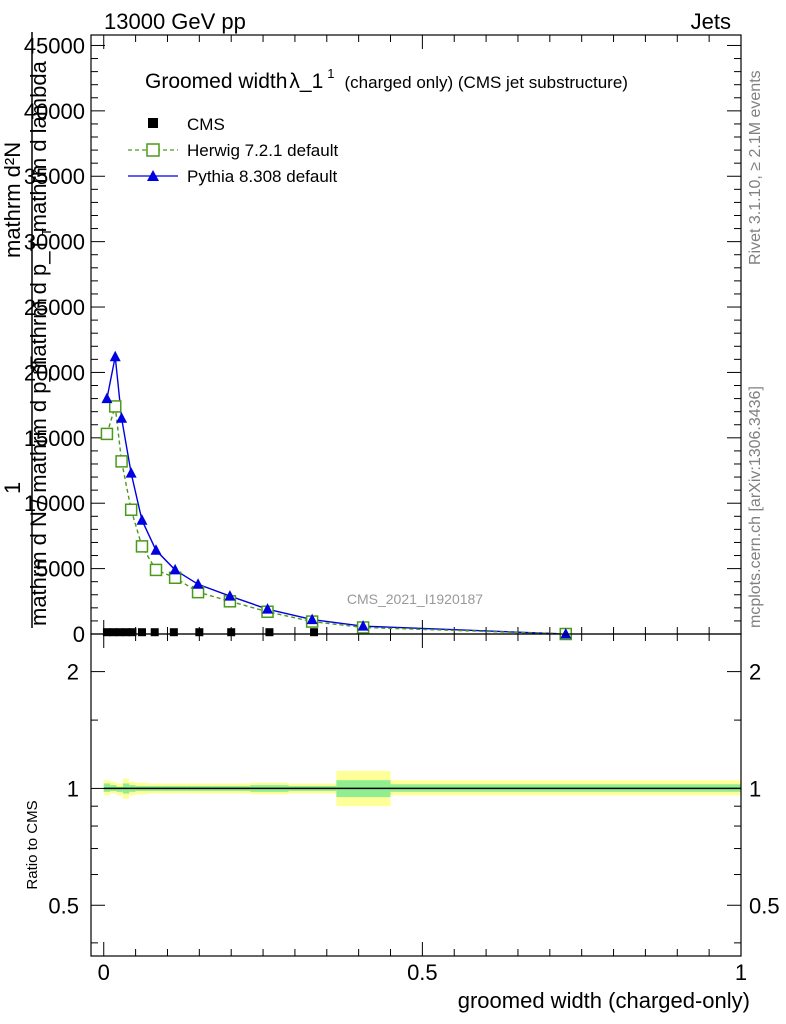 The height and width of the screenshot is (1024, 786). I want to click on title-main: Groomed width, so click(216, 81).